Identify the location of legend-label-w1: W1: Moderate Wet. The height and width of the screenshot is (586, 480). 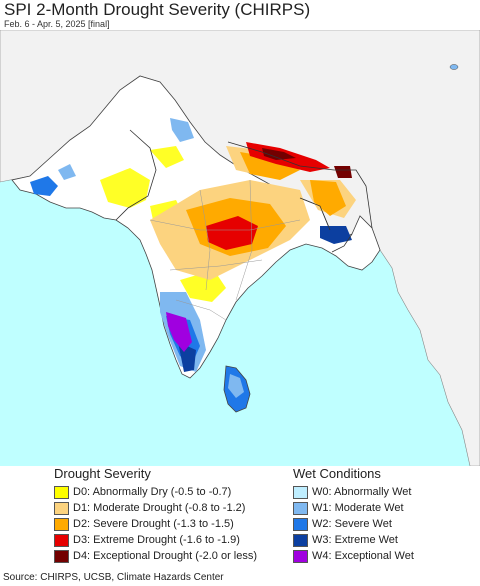
(358, 508).